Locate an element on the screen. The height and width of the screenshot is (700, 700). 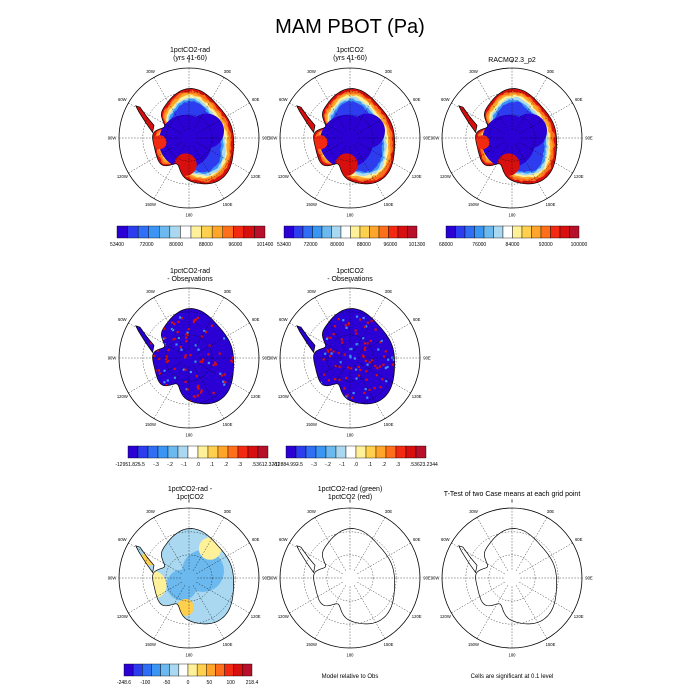
labelbar-label: .0 is located at coordinates (198, 465).